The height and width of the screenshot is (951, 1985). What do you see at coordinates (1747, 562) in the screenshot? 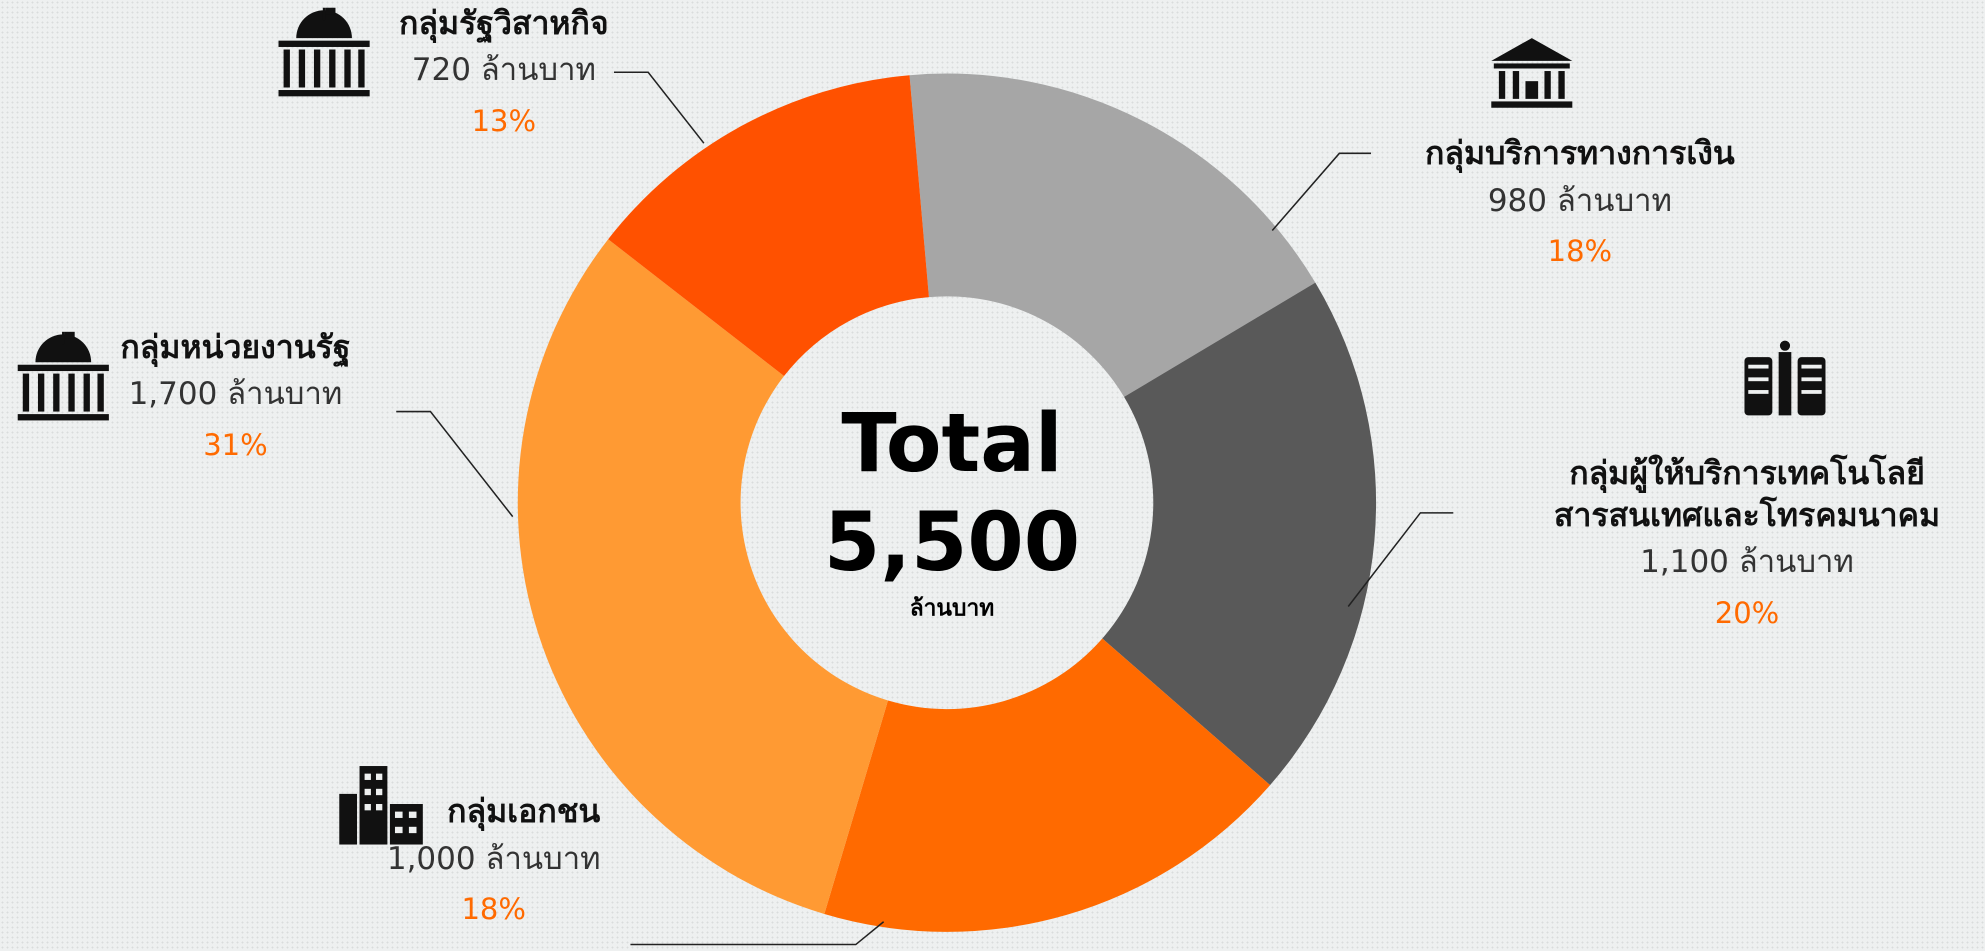
I see `value-label: 1,100 ล้านบาท` at bounding box center [1747, 562].